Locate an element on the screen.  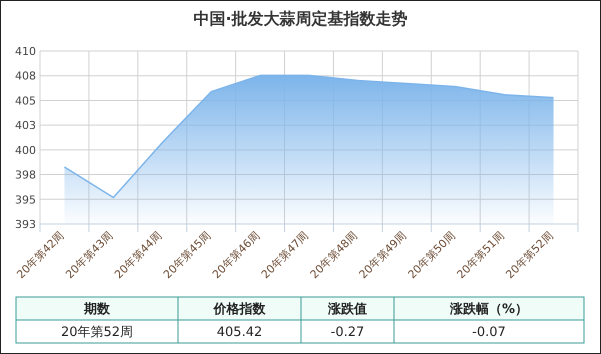
y-tick-label: 403 is located at coordinates (25, 125).